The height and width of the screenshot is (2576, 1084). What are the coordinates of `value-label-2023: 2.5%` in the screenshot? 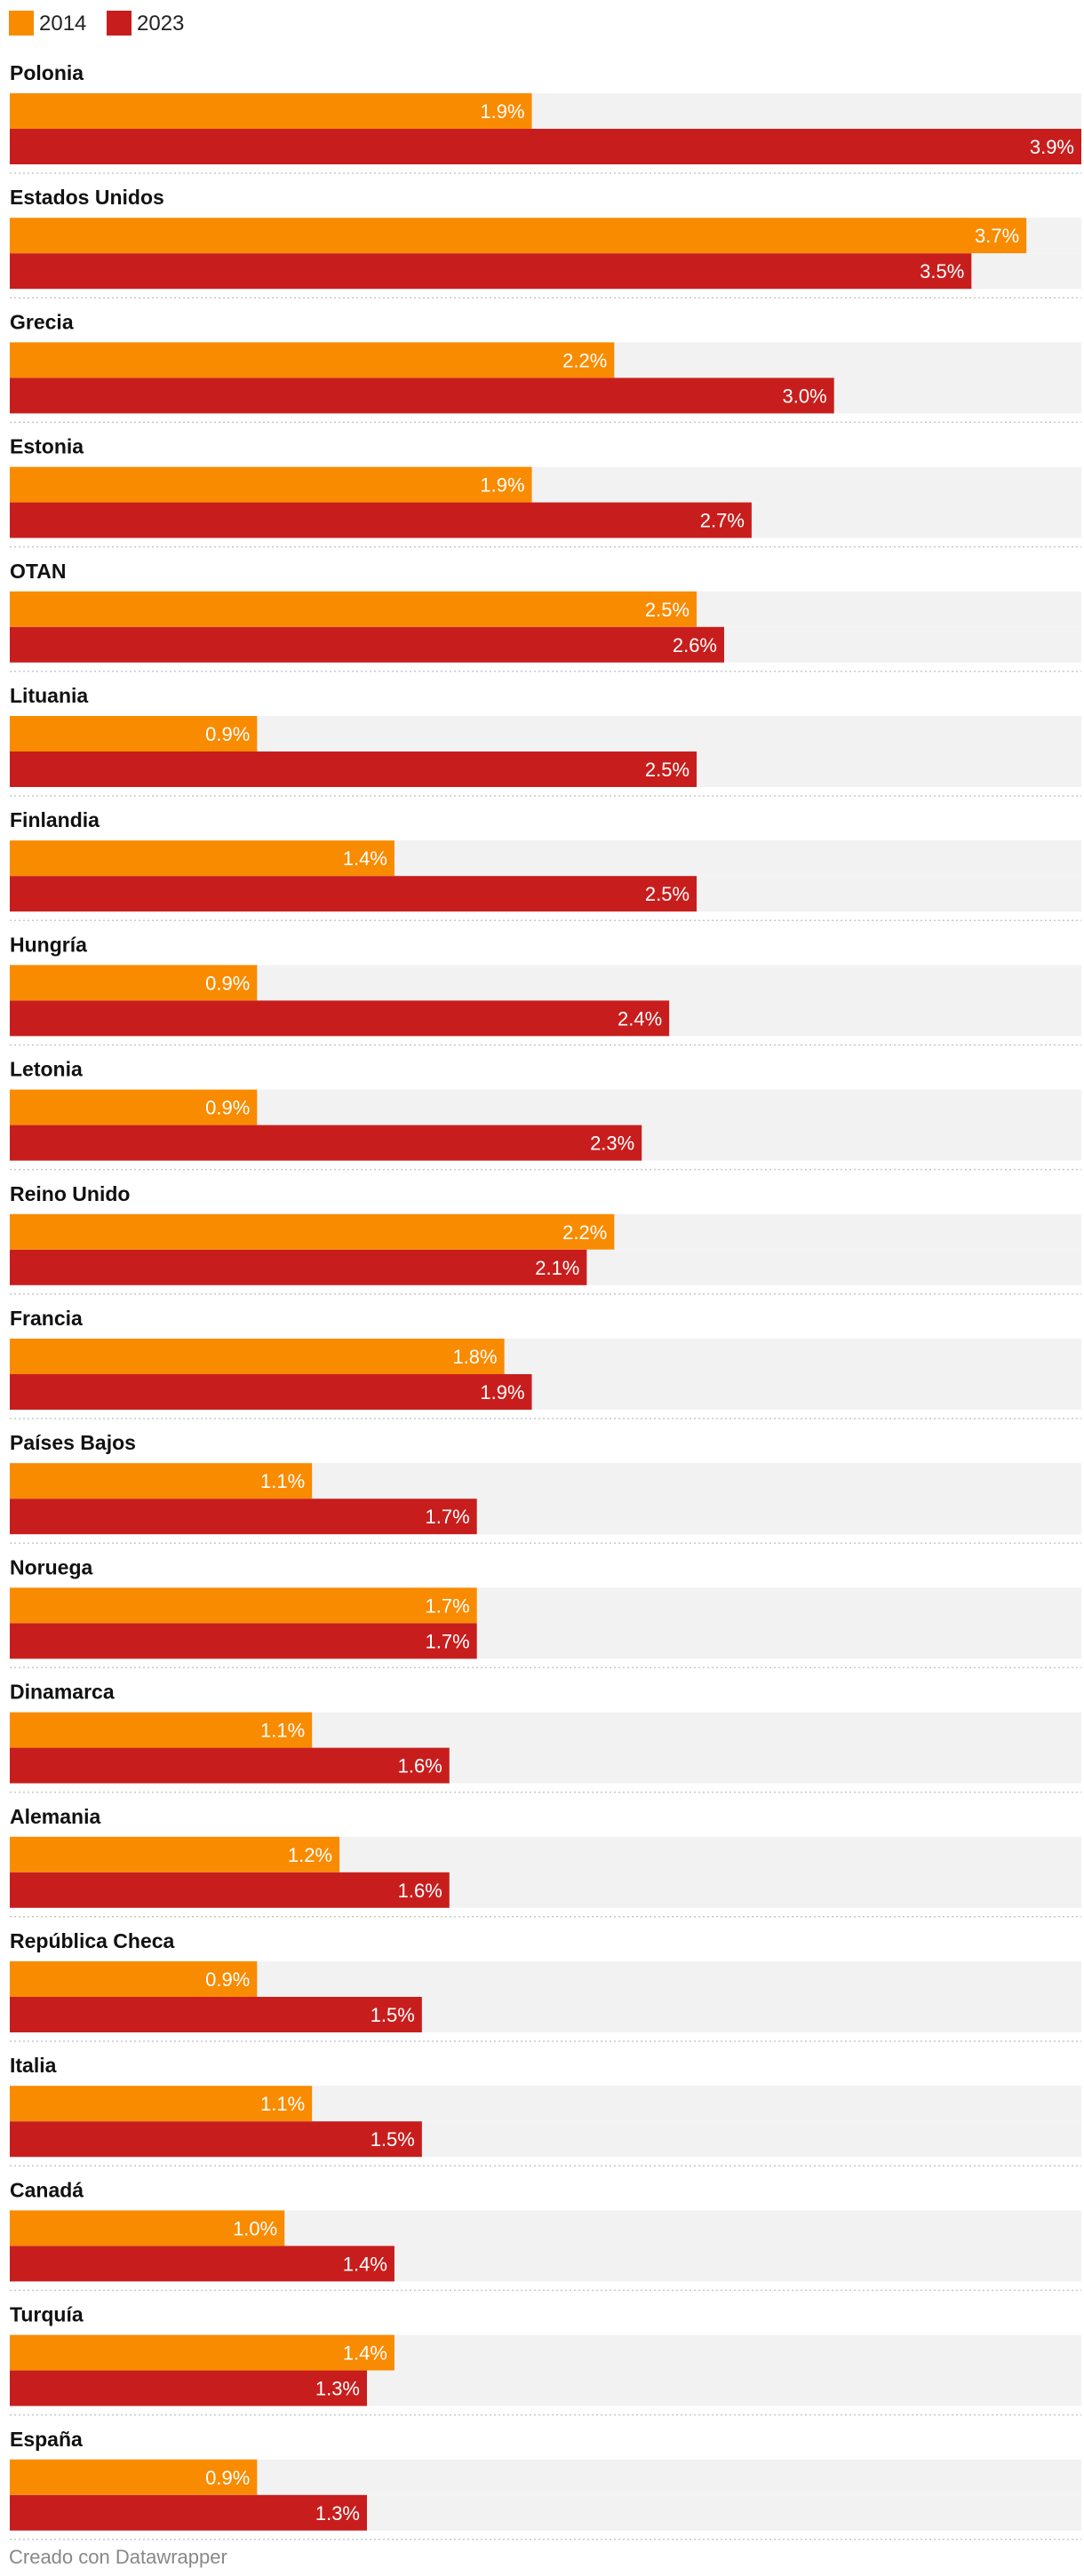 It's located at (667, 894).